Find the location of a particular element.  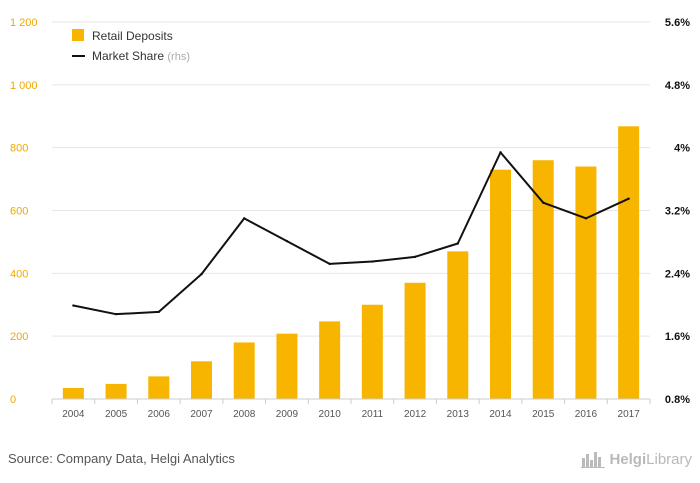

x-tick-label: 2016 is located at coordinates (586, 414).